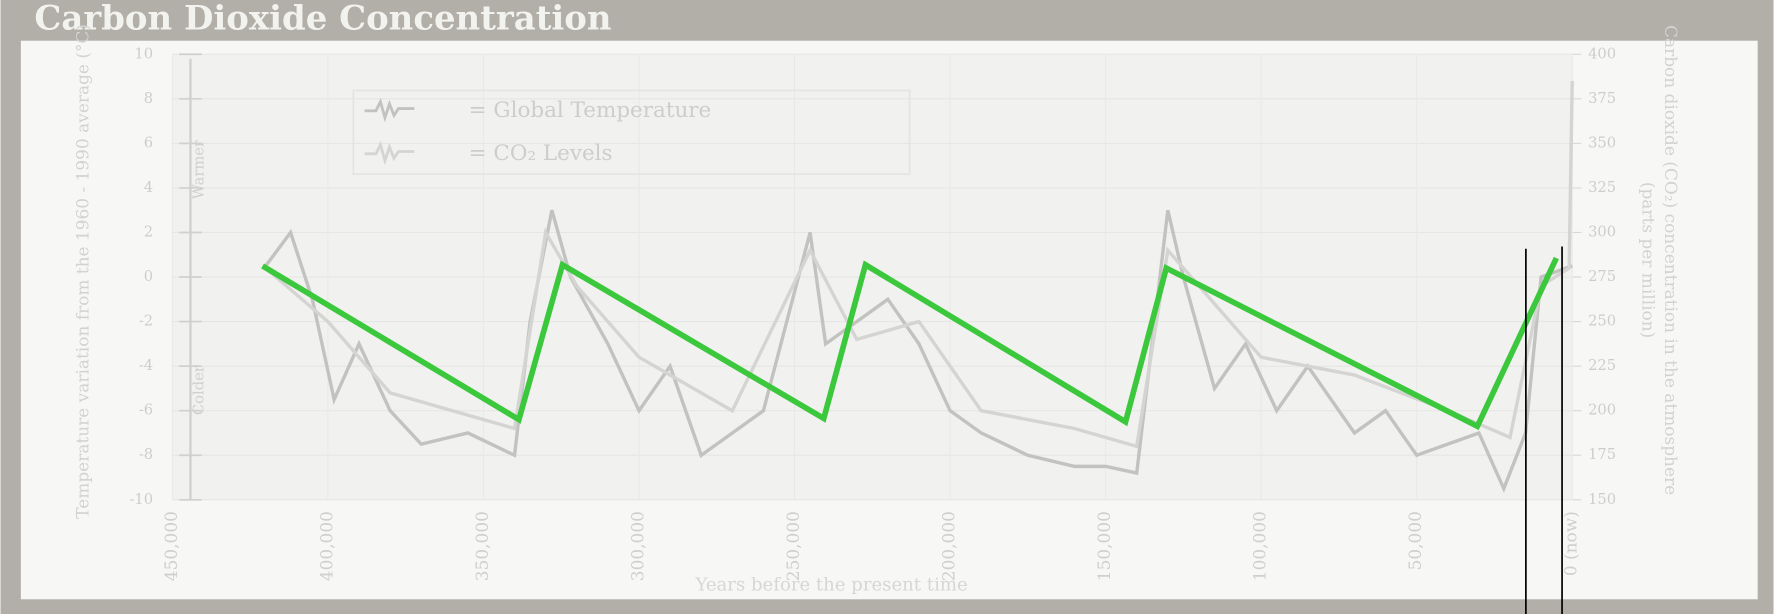 The height and width of the screenshot is (614, 1774). I want to click on x-axis-label: Years before the present time, so click(830, 585).